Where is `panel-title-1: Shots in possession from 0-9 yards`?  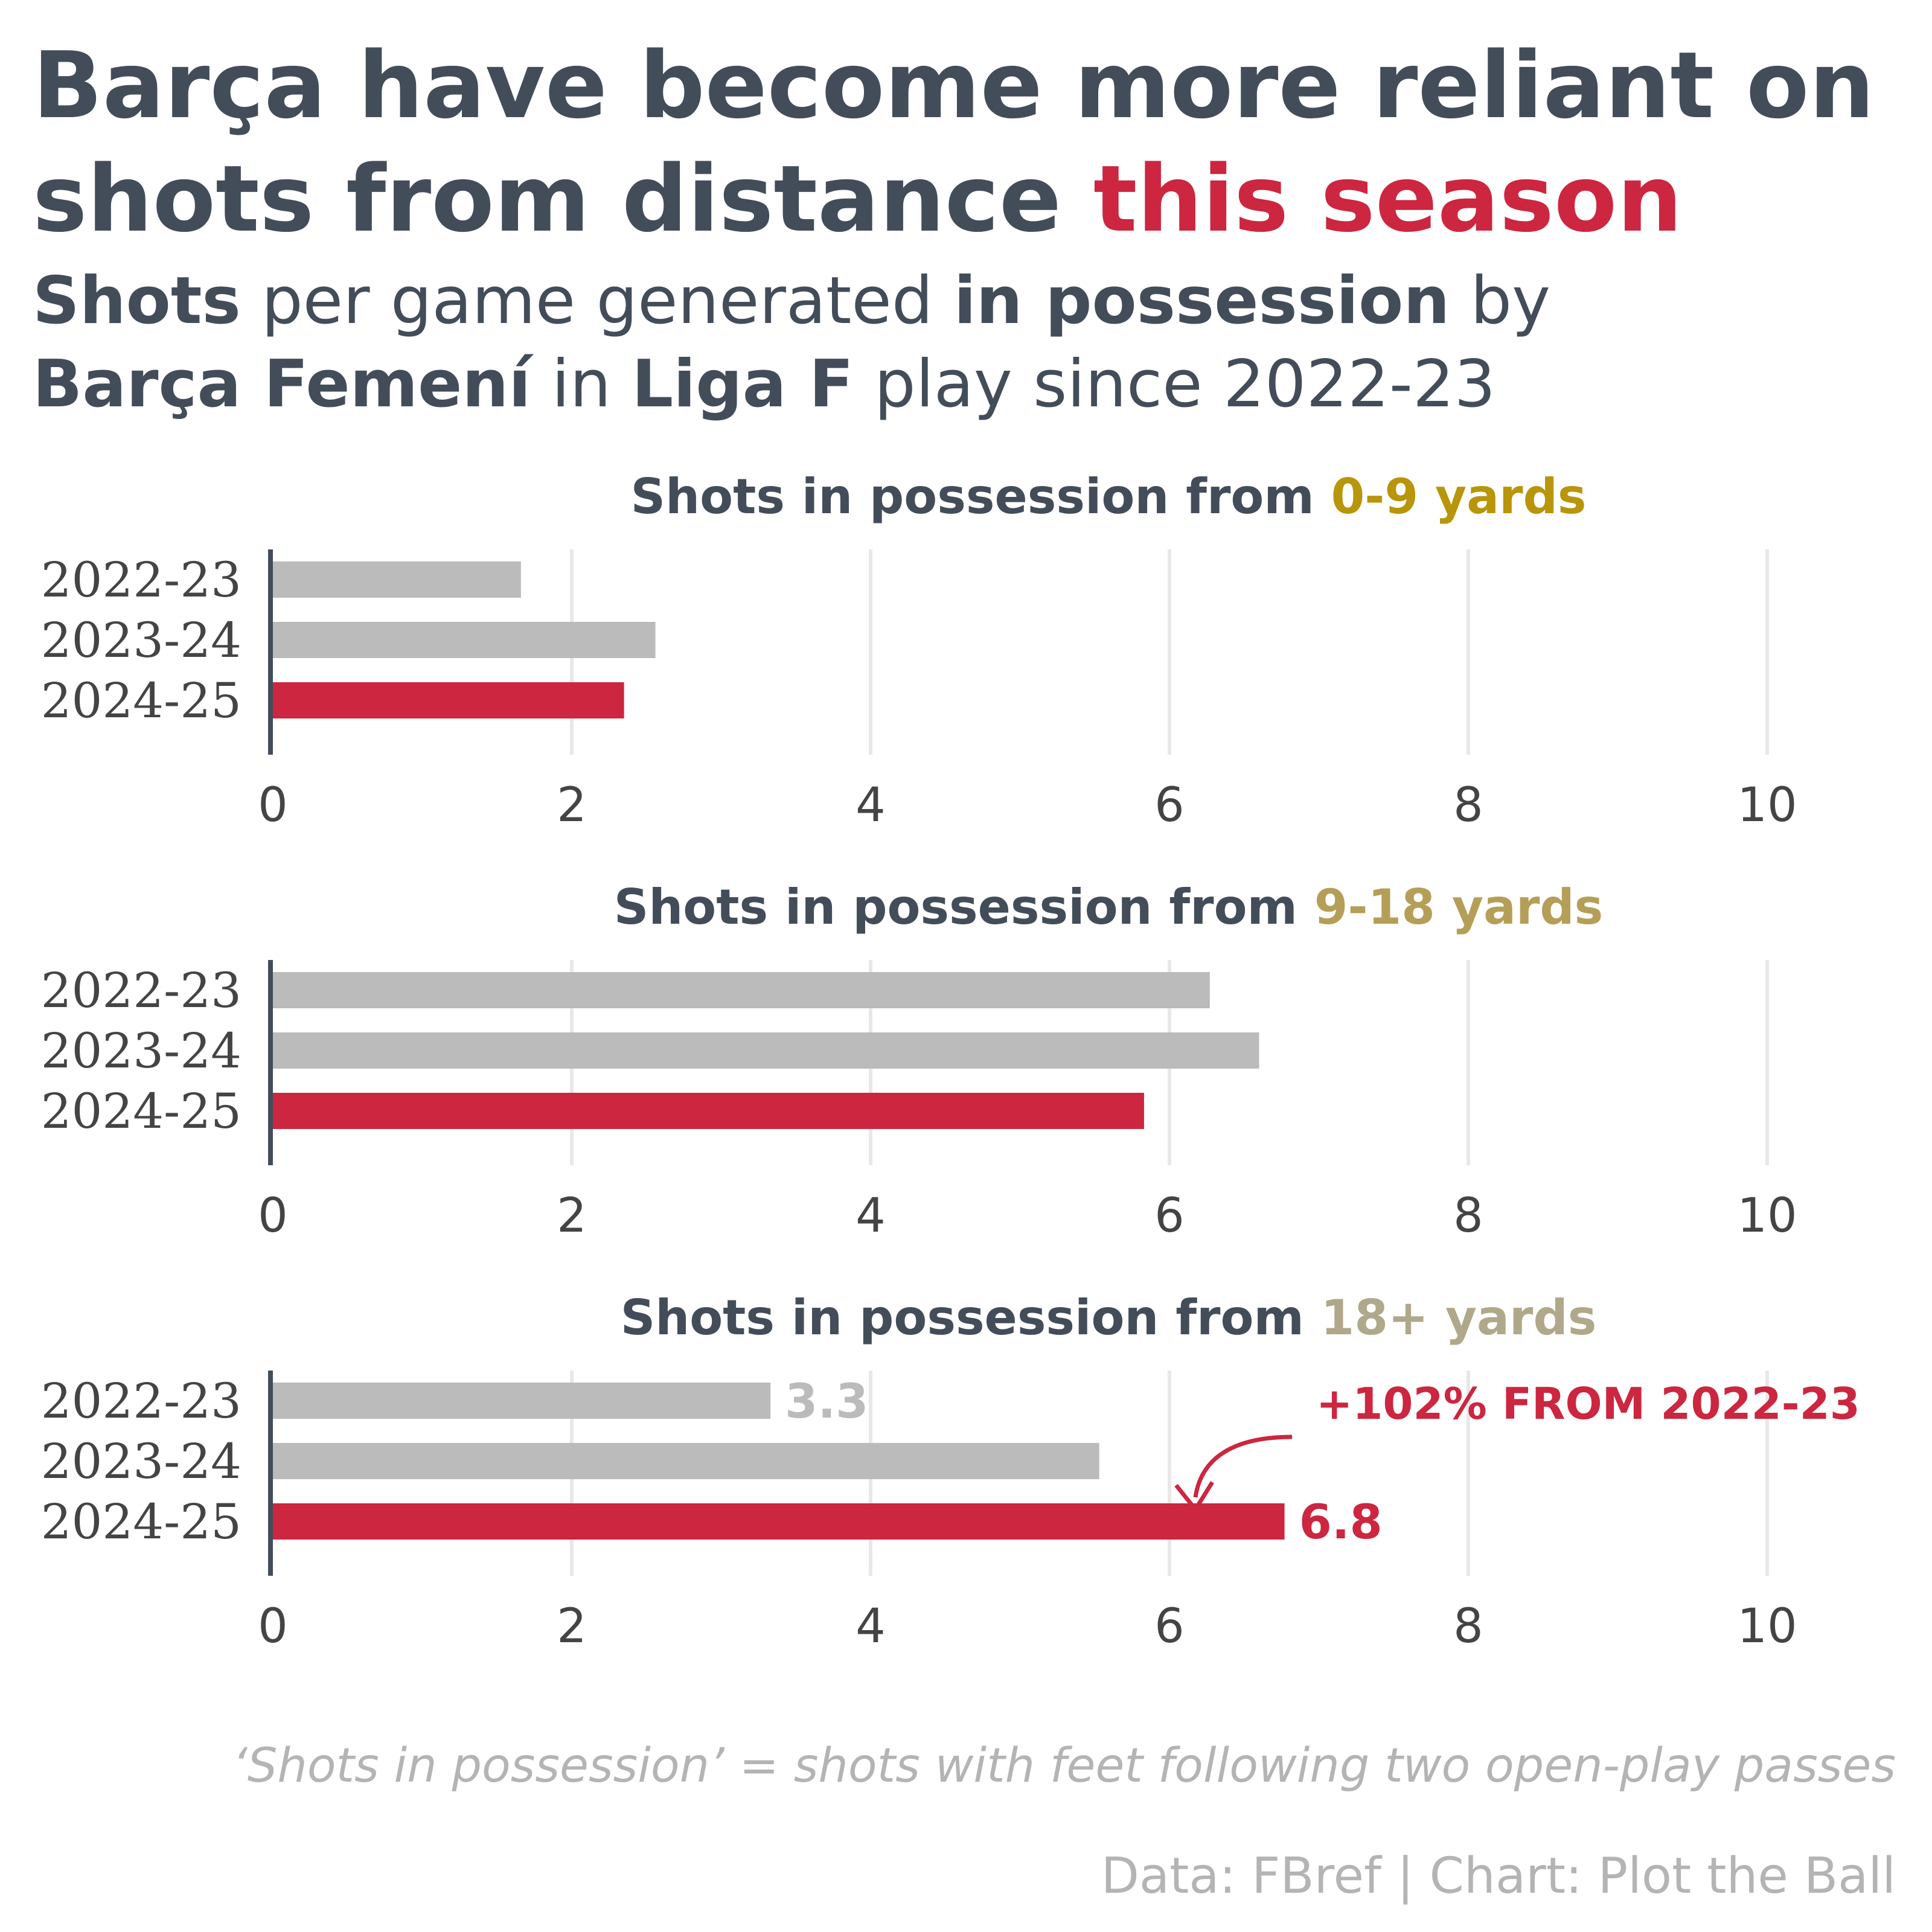 panel-title-1: Shots in possession from 0-9 yards is located at coordinates (1109, 497).